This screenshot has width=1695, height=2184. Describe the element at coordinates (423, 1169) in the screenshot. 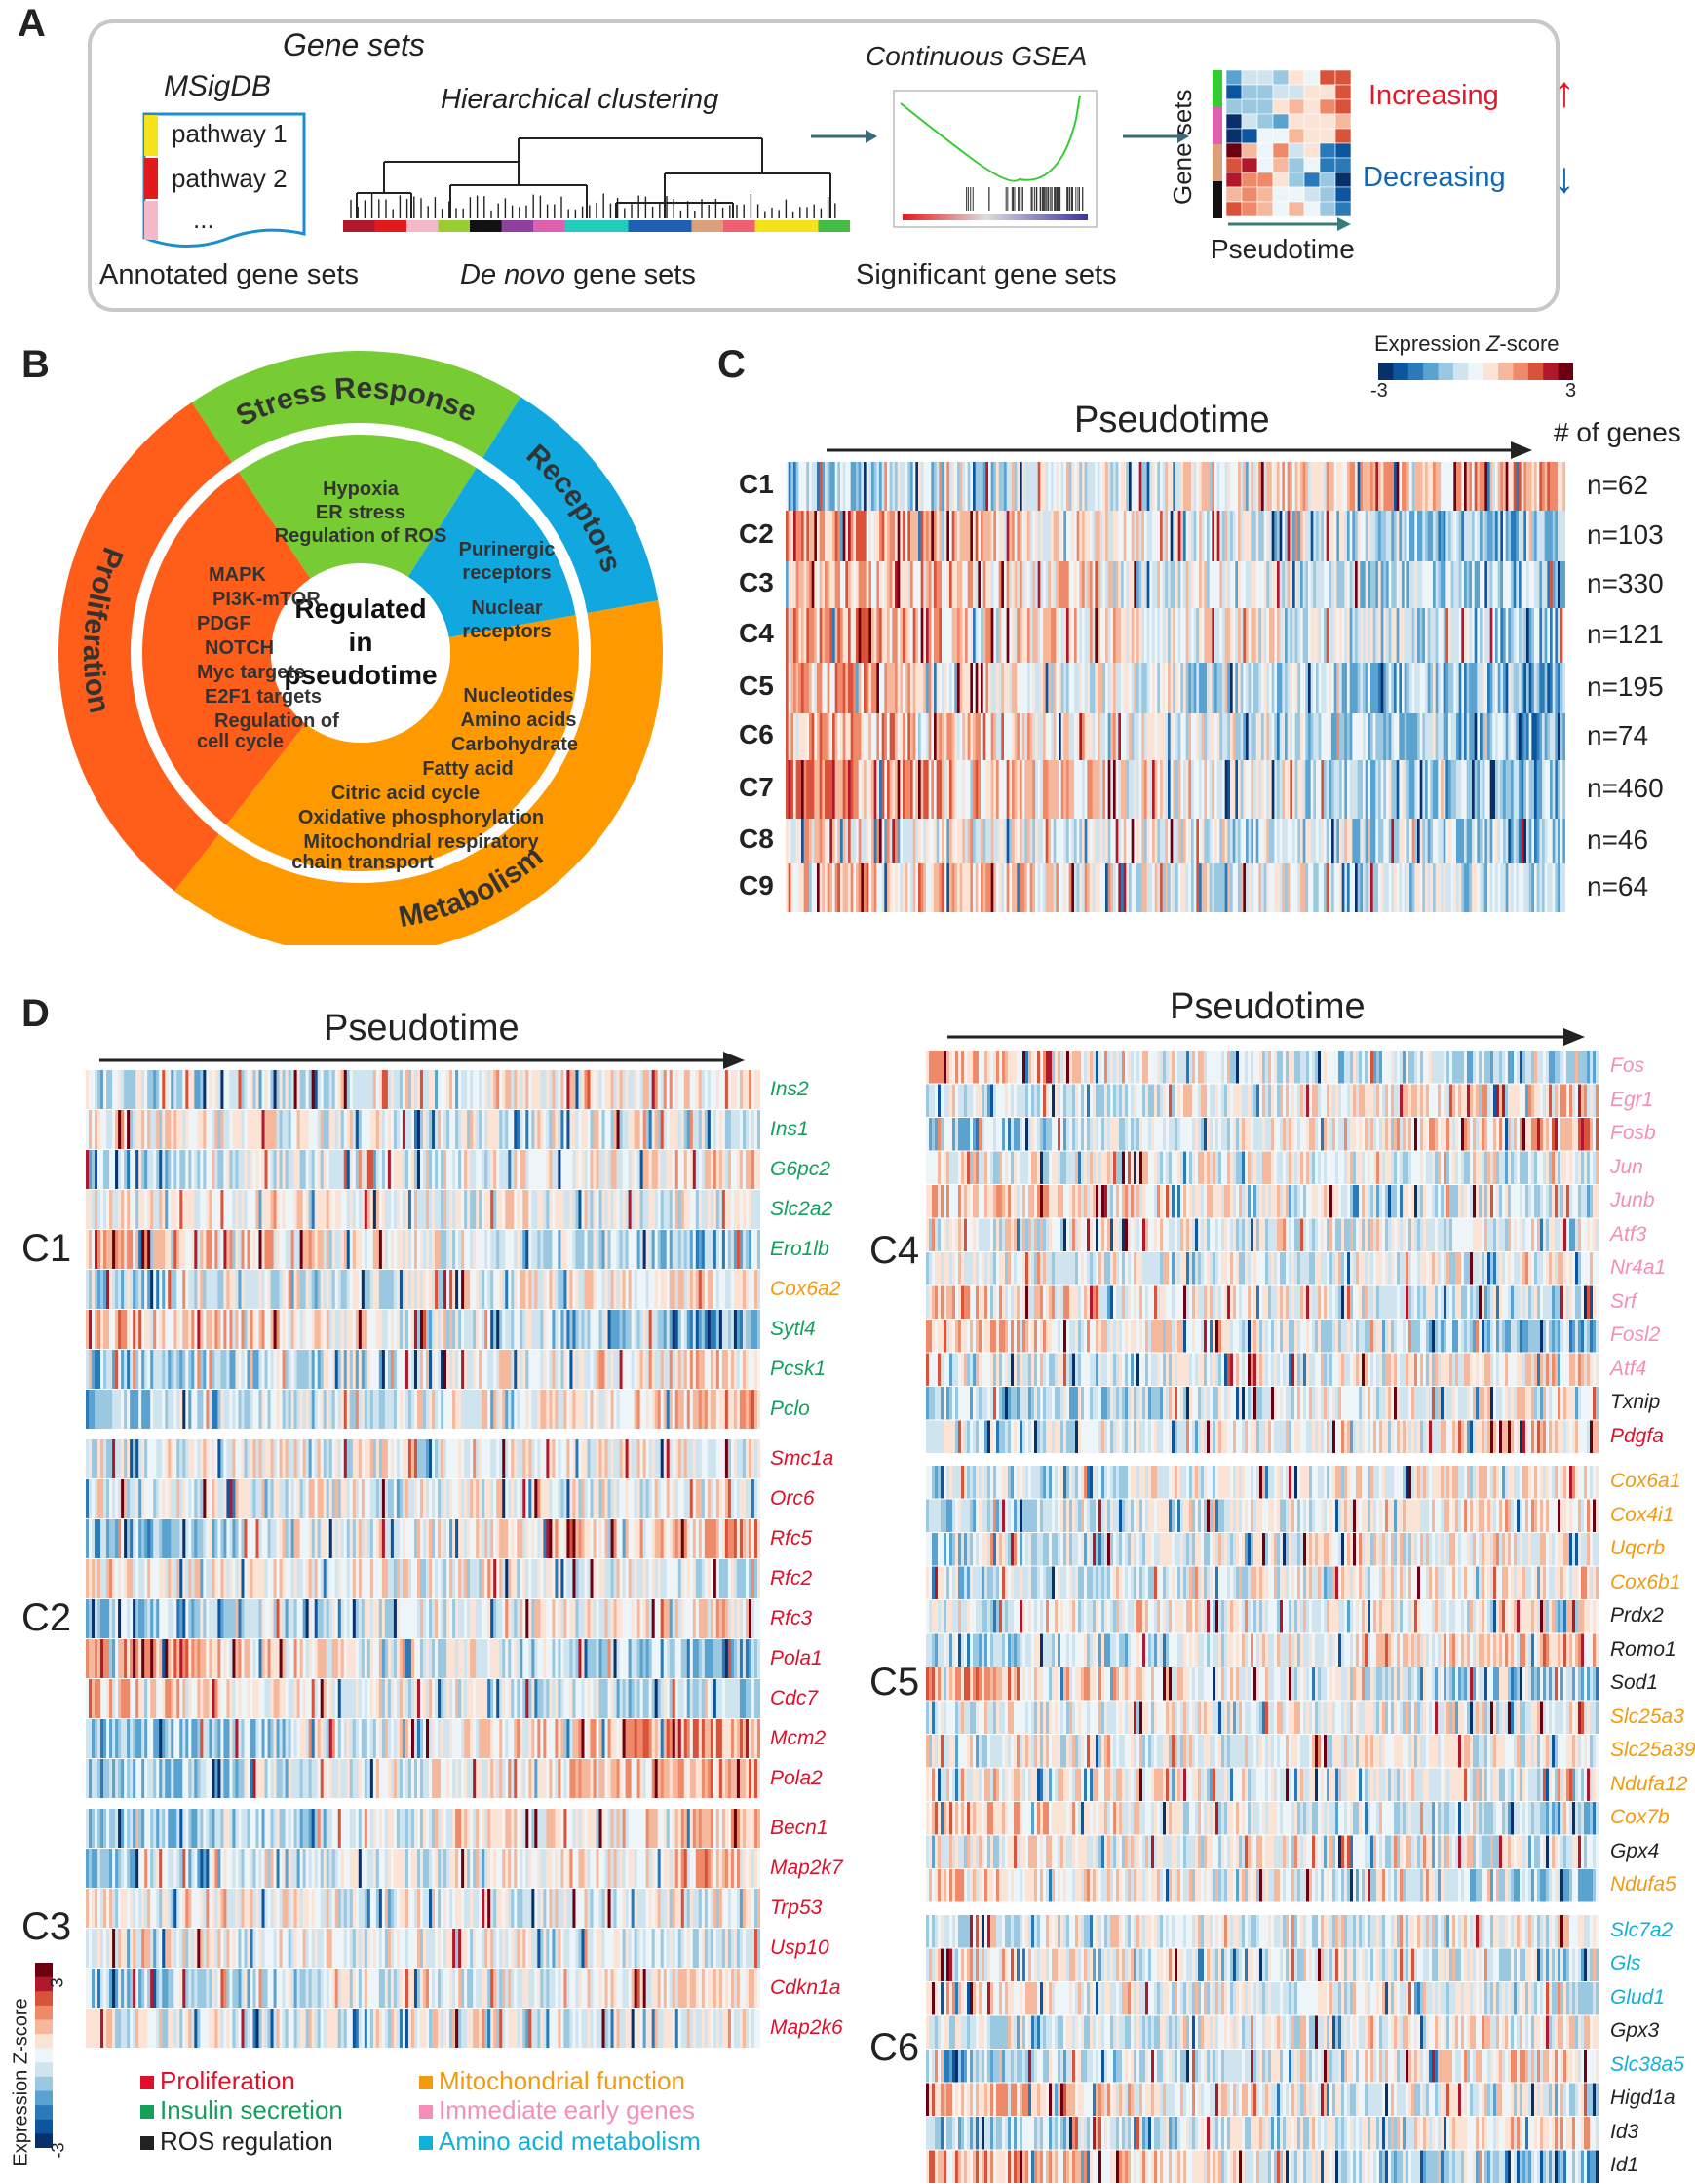

I see `d-row-G6pc2` at that location.